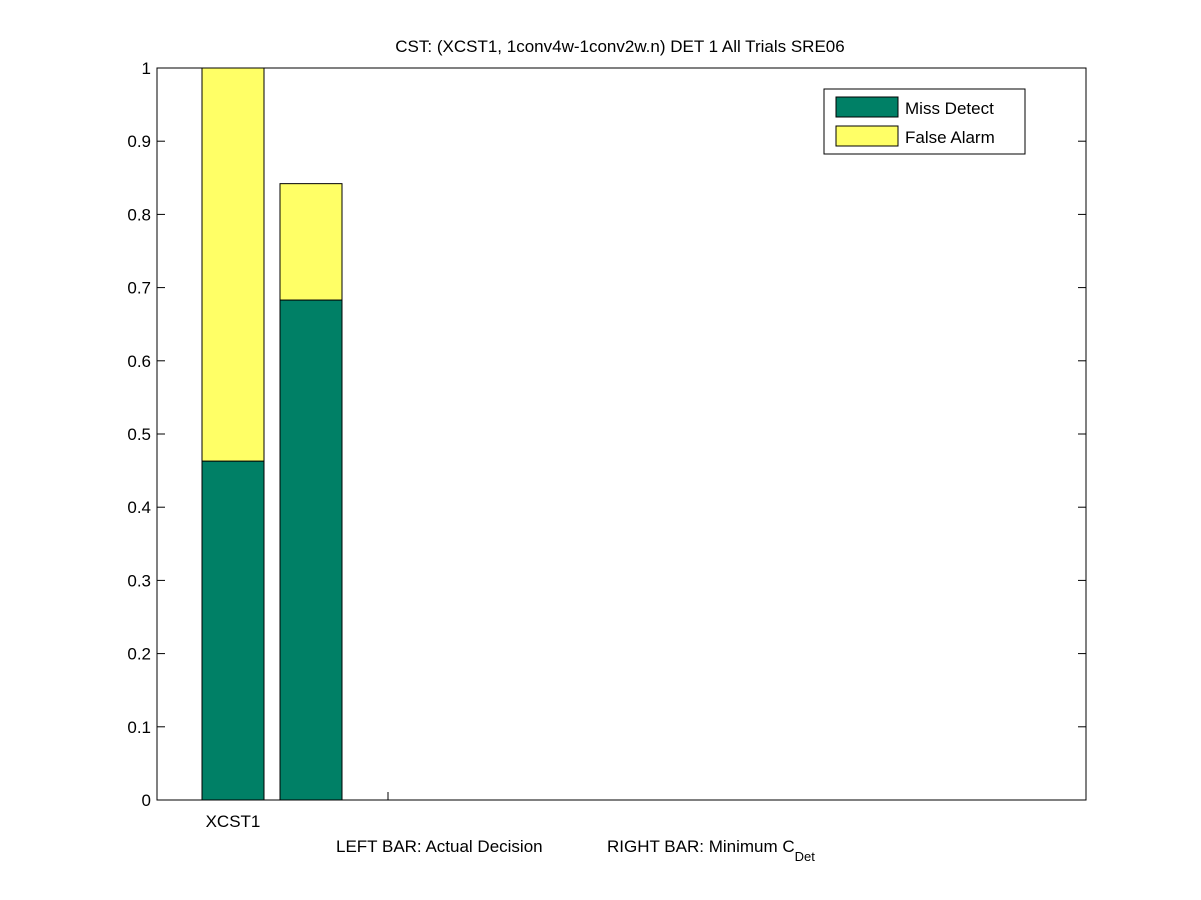  What do you see at coordinates (805, 856) in the screenshot?
I see `x-axis-label-right-subscript: Det` at bounding box center [805, 856].